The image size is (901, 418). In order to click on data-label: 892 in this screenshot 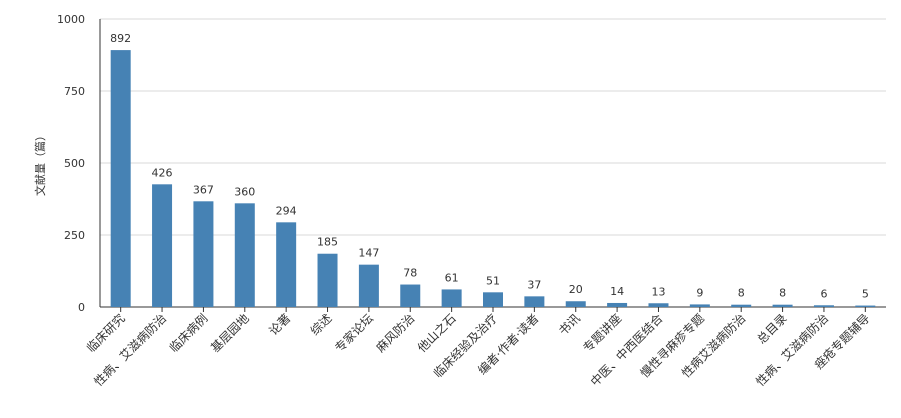, I will do `click(120, 38)`.